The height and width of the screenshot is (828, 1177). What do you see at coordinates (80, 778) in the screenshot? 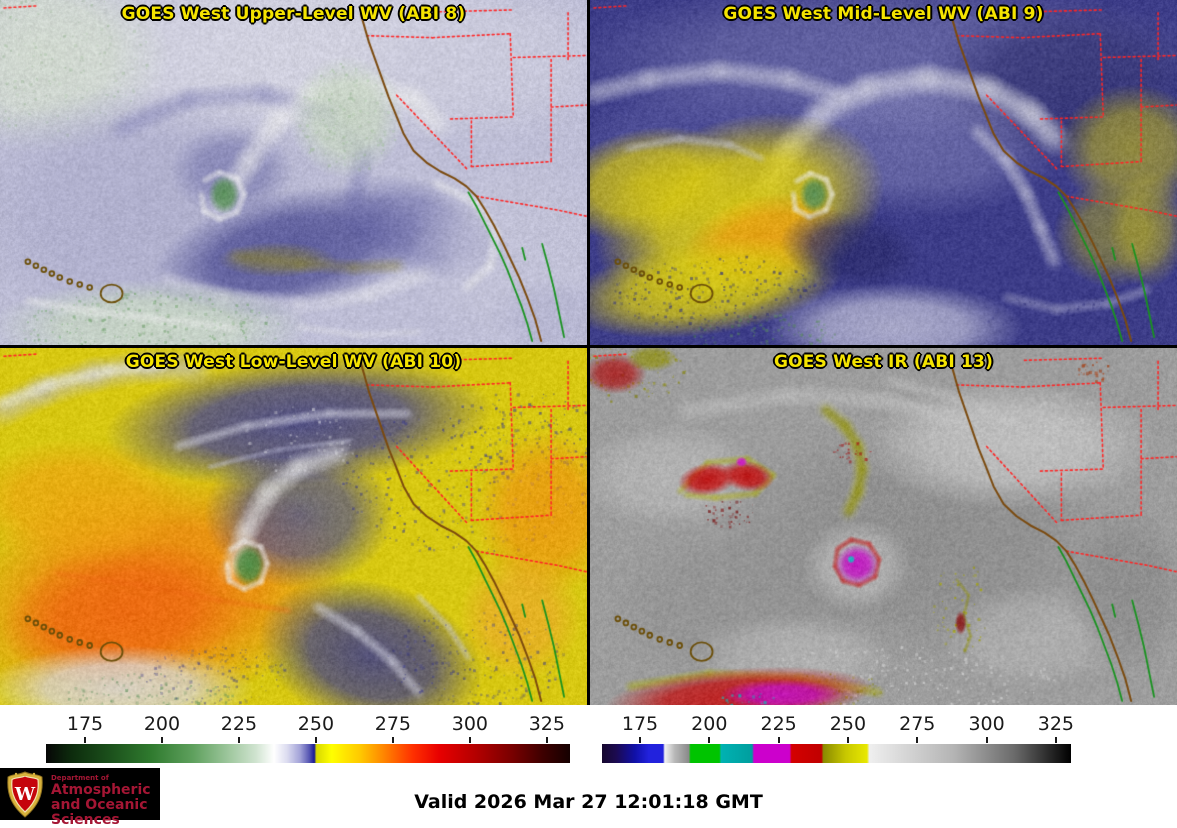
I see `logo-dept-label: Department of` at bounding box center [80, 778].